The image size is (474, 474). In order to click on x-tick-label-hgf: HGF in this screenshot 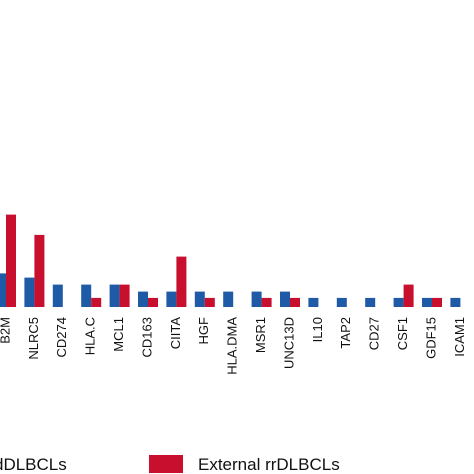, I will do `click(203, 331)`.